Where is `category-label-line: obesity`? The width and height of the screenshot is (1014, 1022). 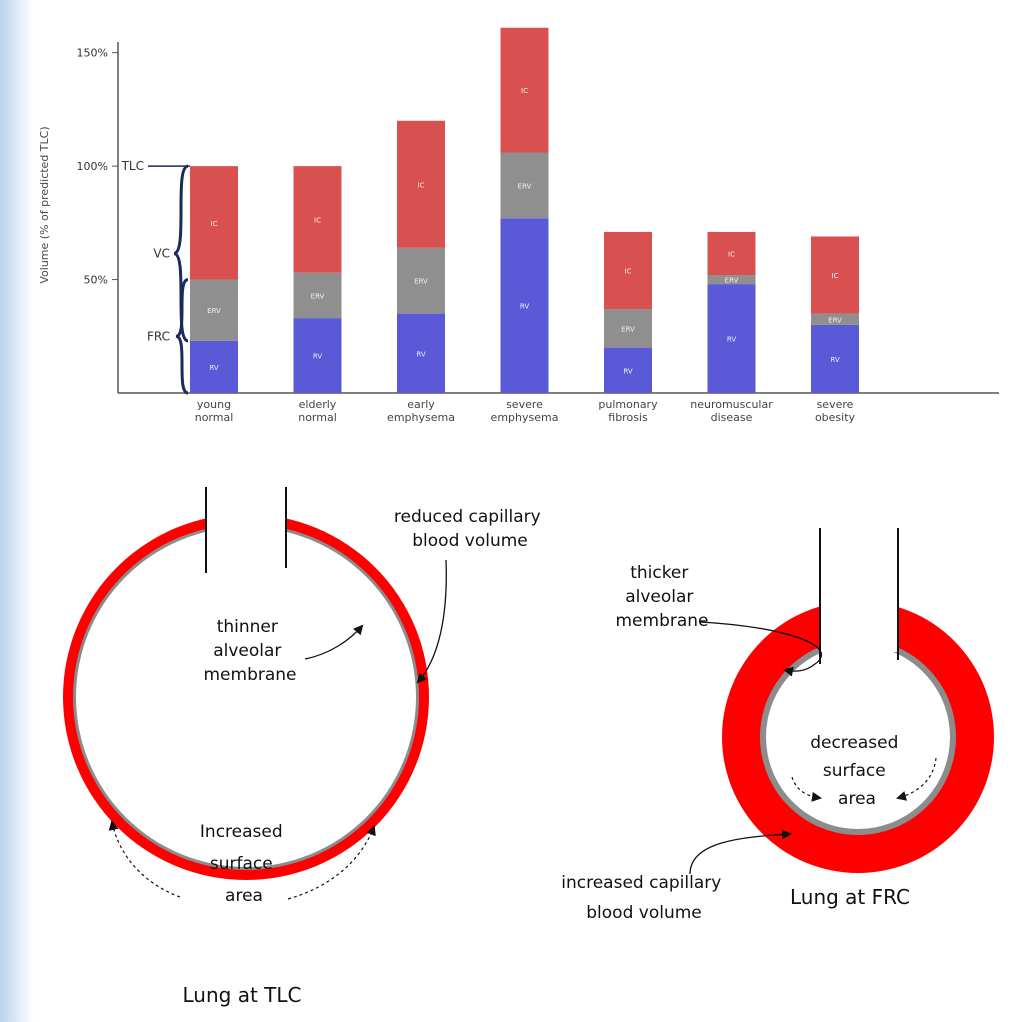 category-label-line: obesity is located at coordinates (835, 417).